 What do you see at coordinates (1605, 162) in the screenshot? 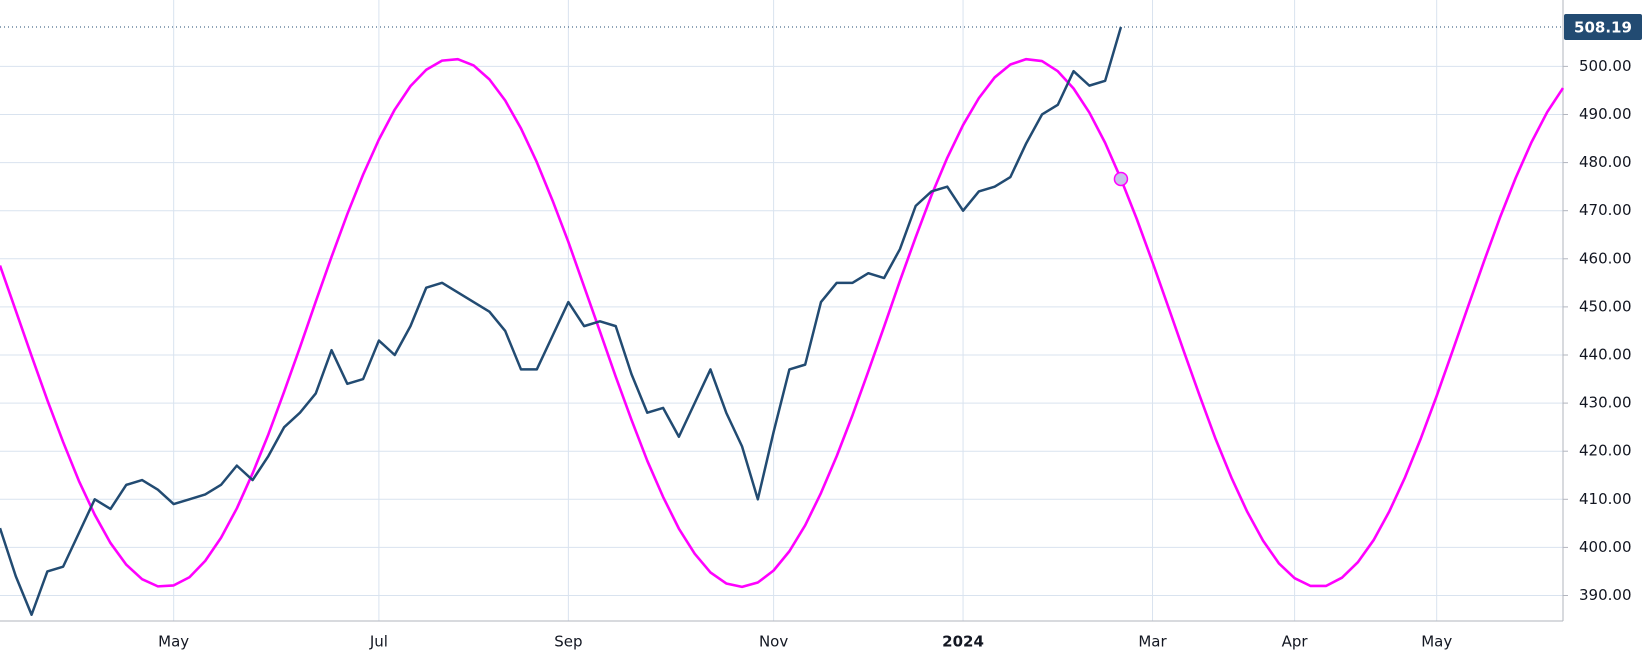
I see `y-tick-label: 480.00` at bounding box center [1605, 162].